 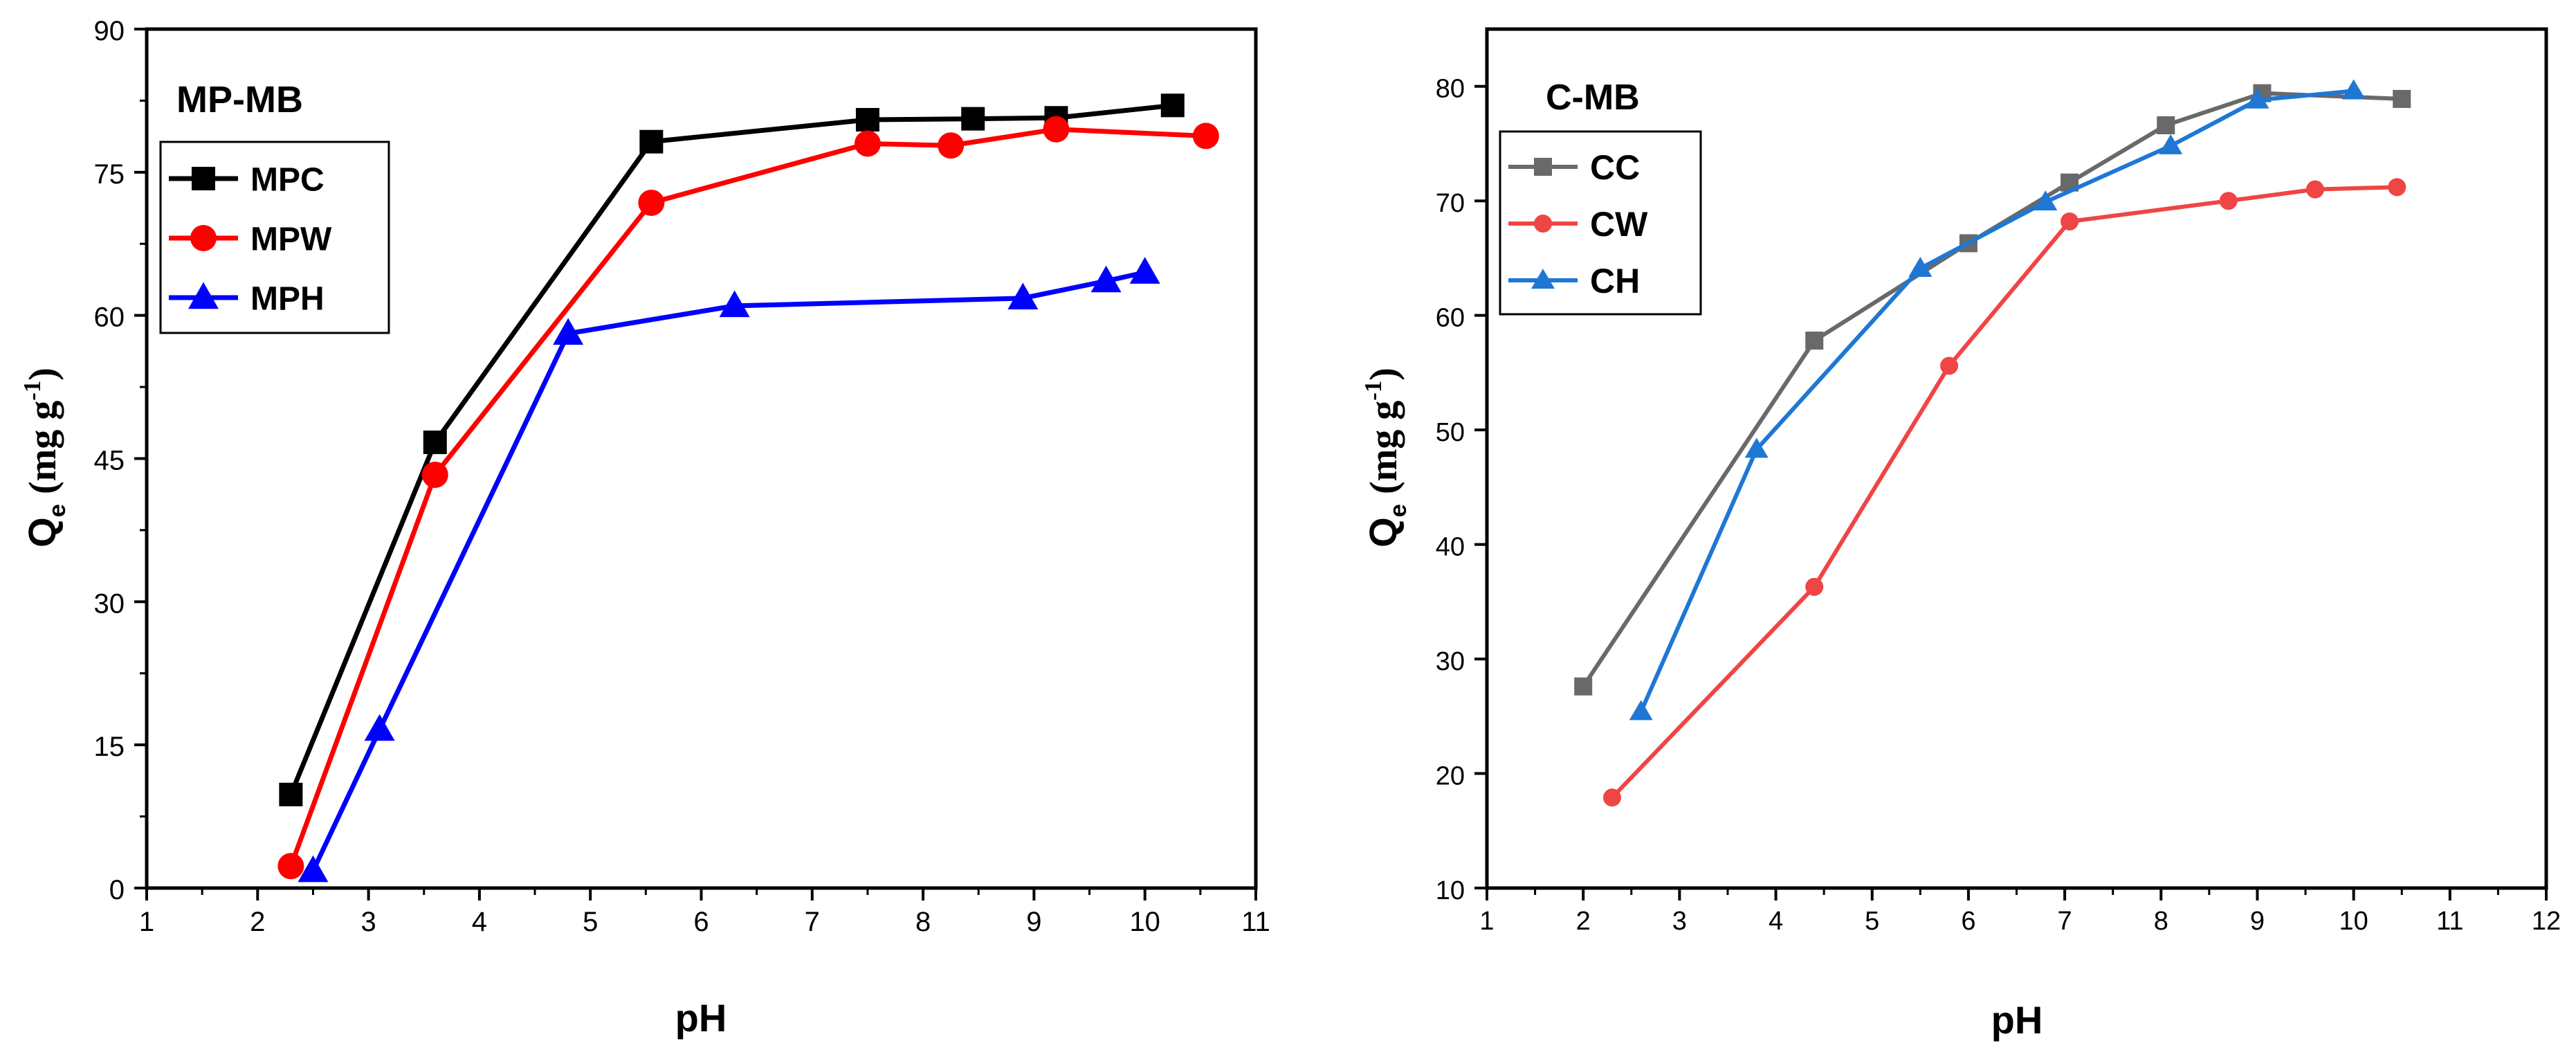 I want to click on x-tick-label: 11, so click(x=1255, y=922).